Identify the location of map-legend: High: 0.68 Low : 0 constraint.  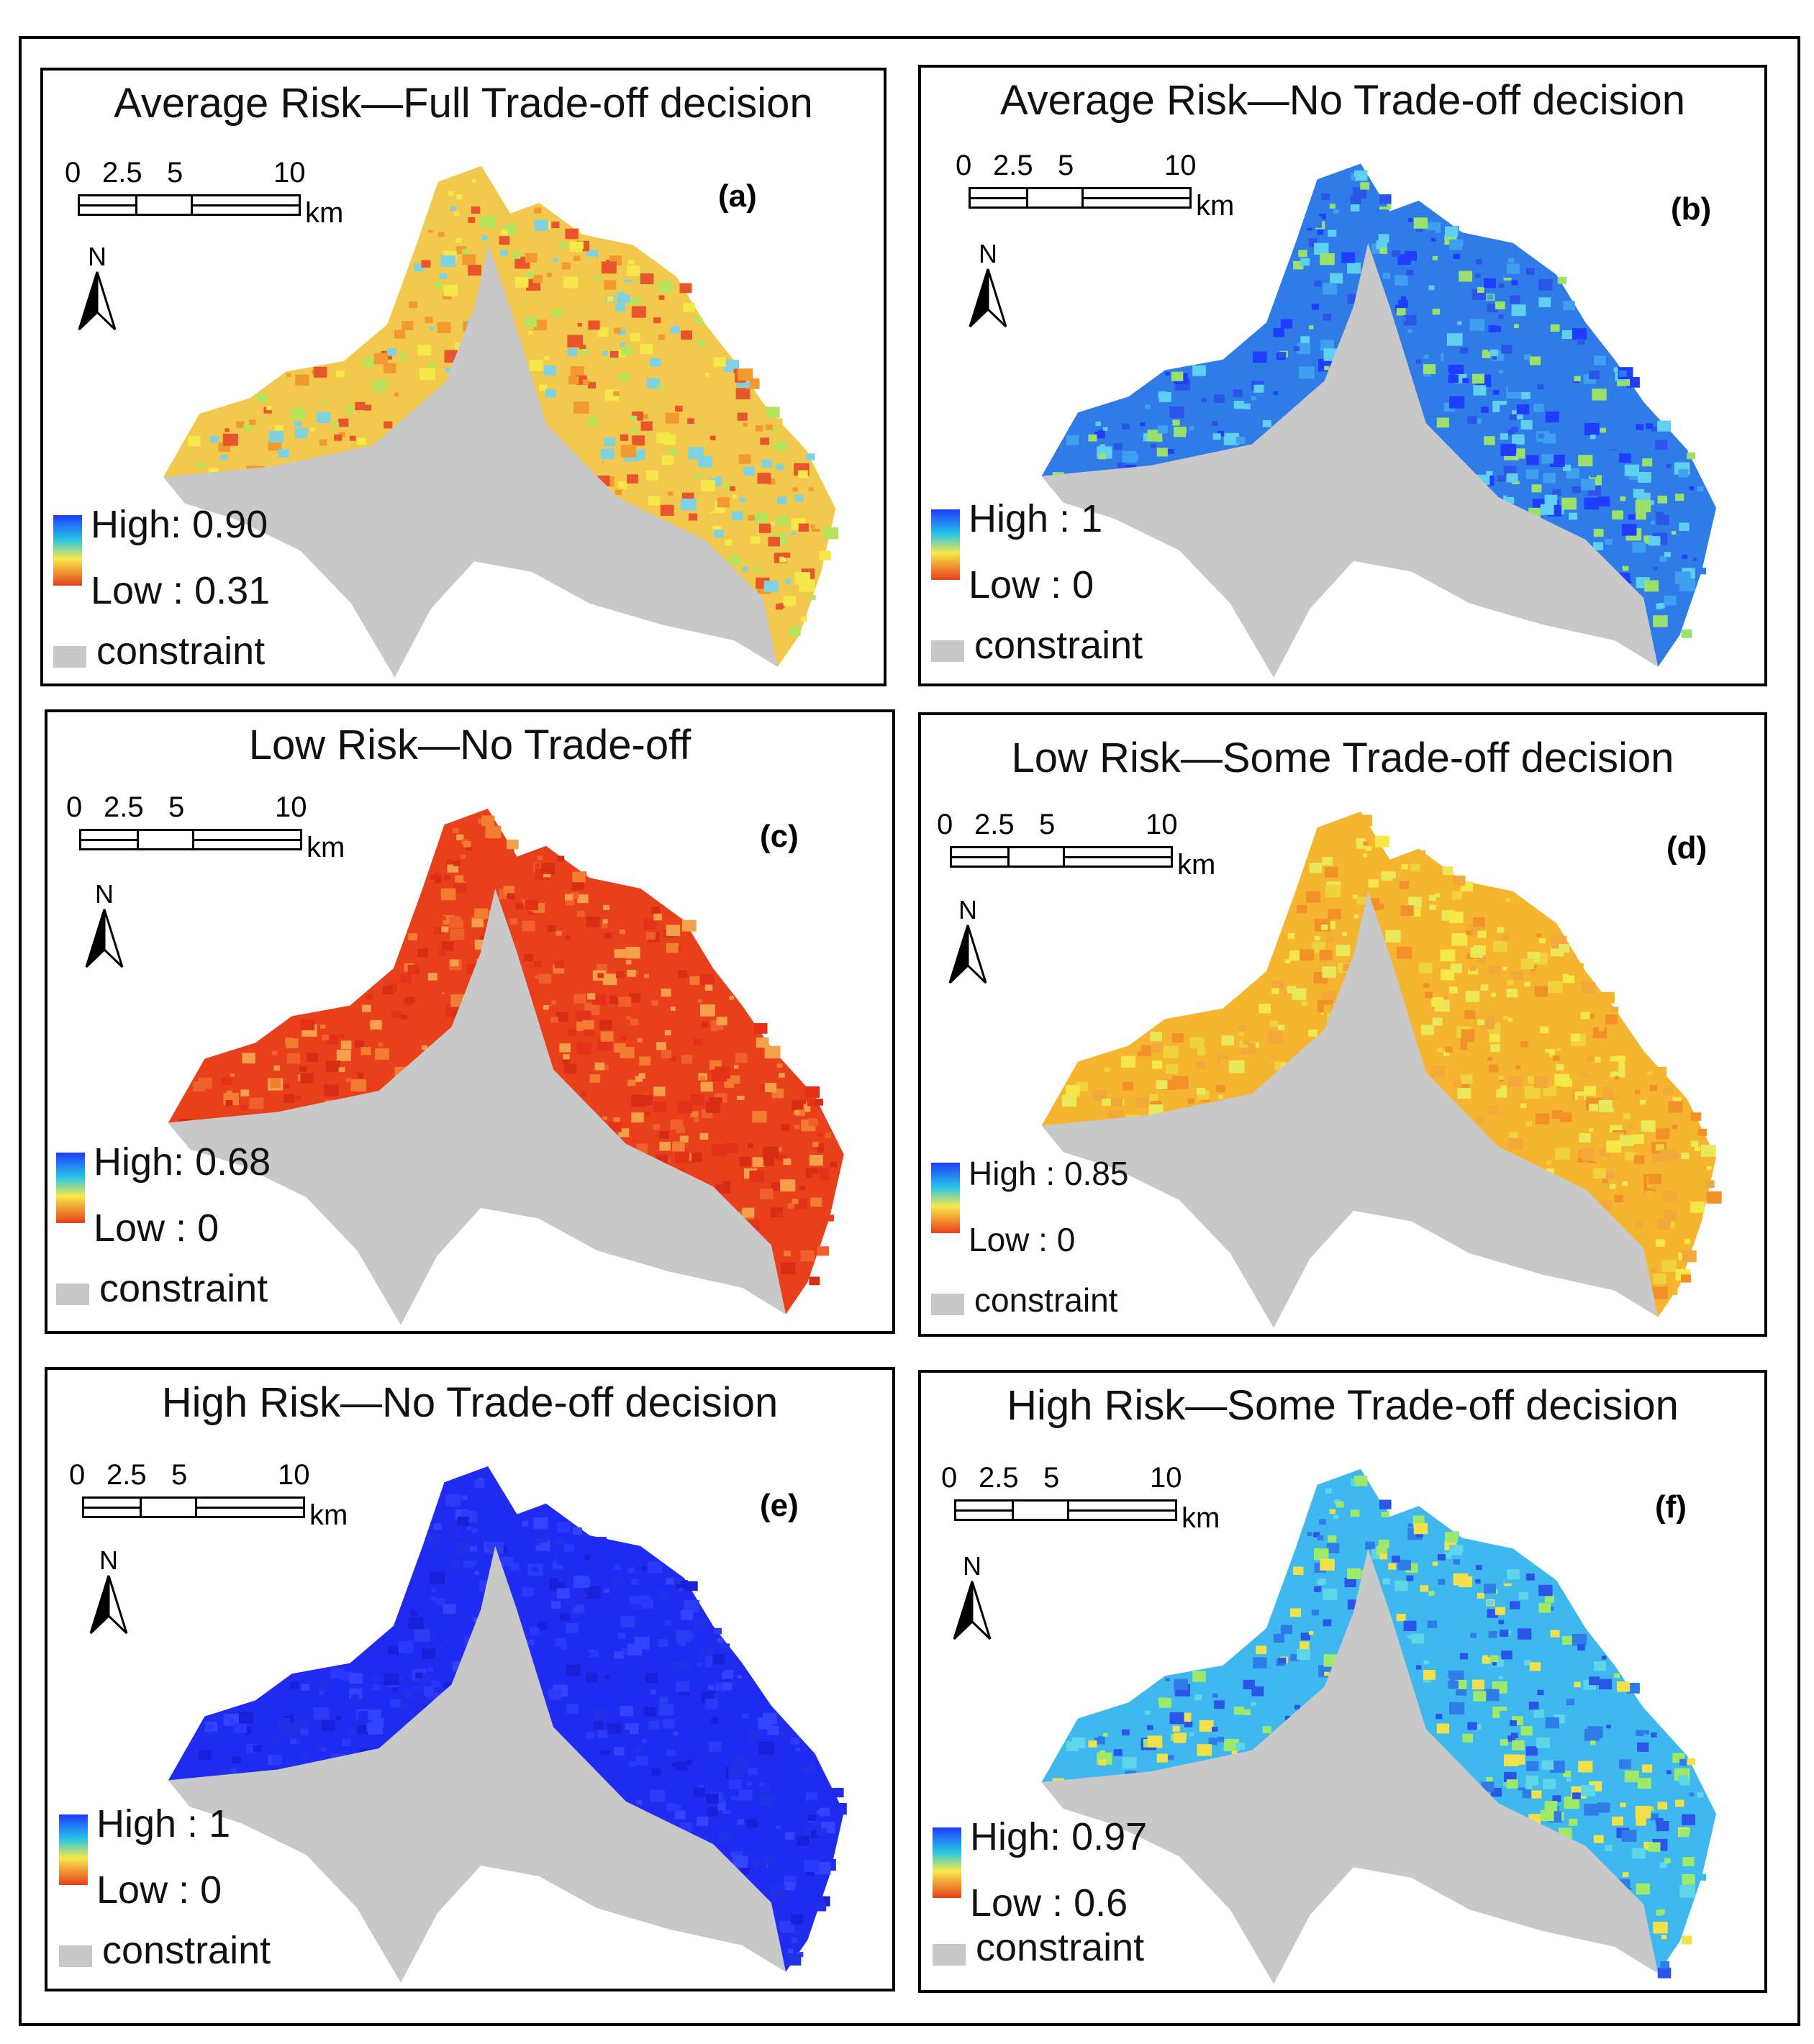
(193, 1226).